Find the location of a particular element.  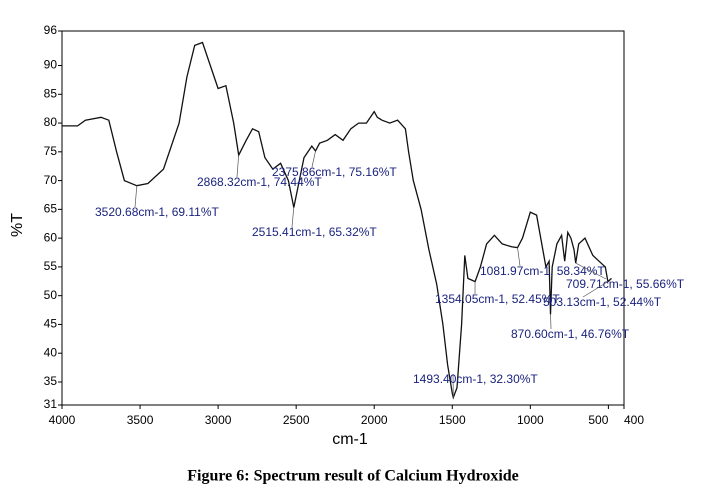

y-tick-label: 60 is located at coordinates (51, 237).